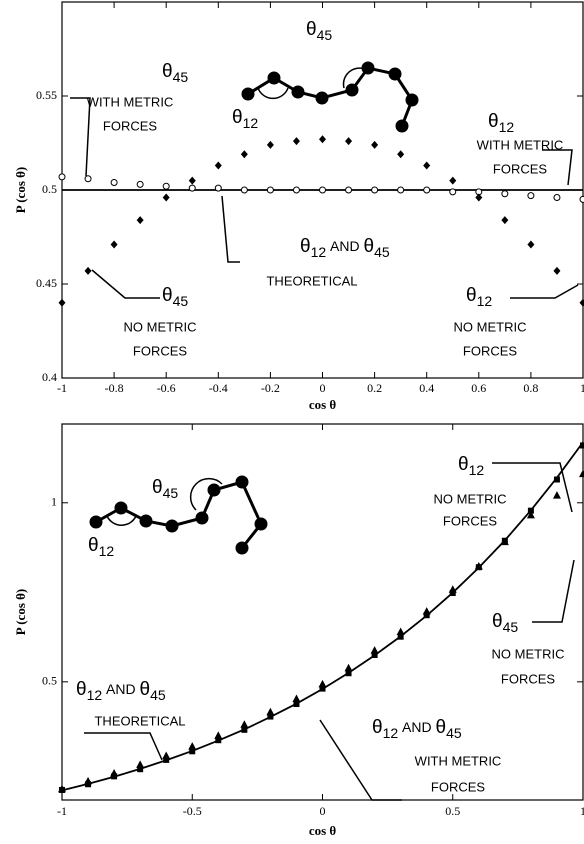  I want to click on annotation-line: THEORETICAL, so click(311, 280).